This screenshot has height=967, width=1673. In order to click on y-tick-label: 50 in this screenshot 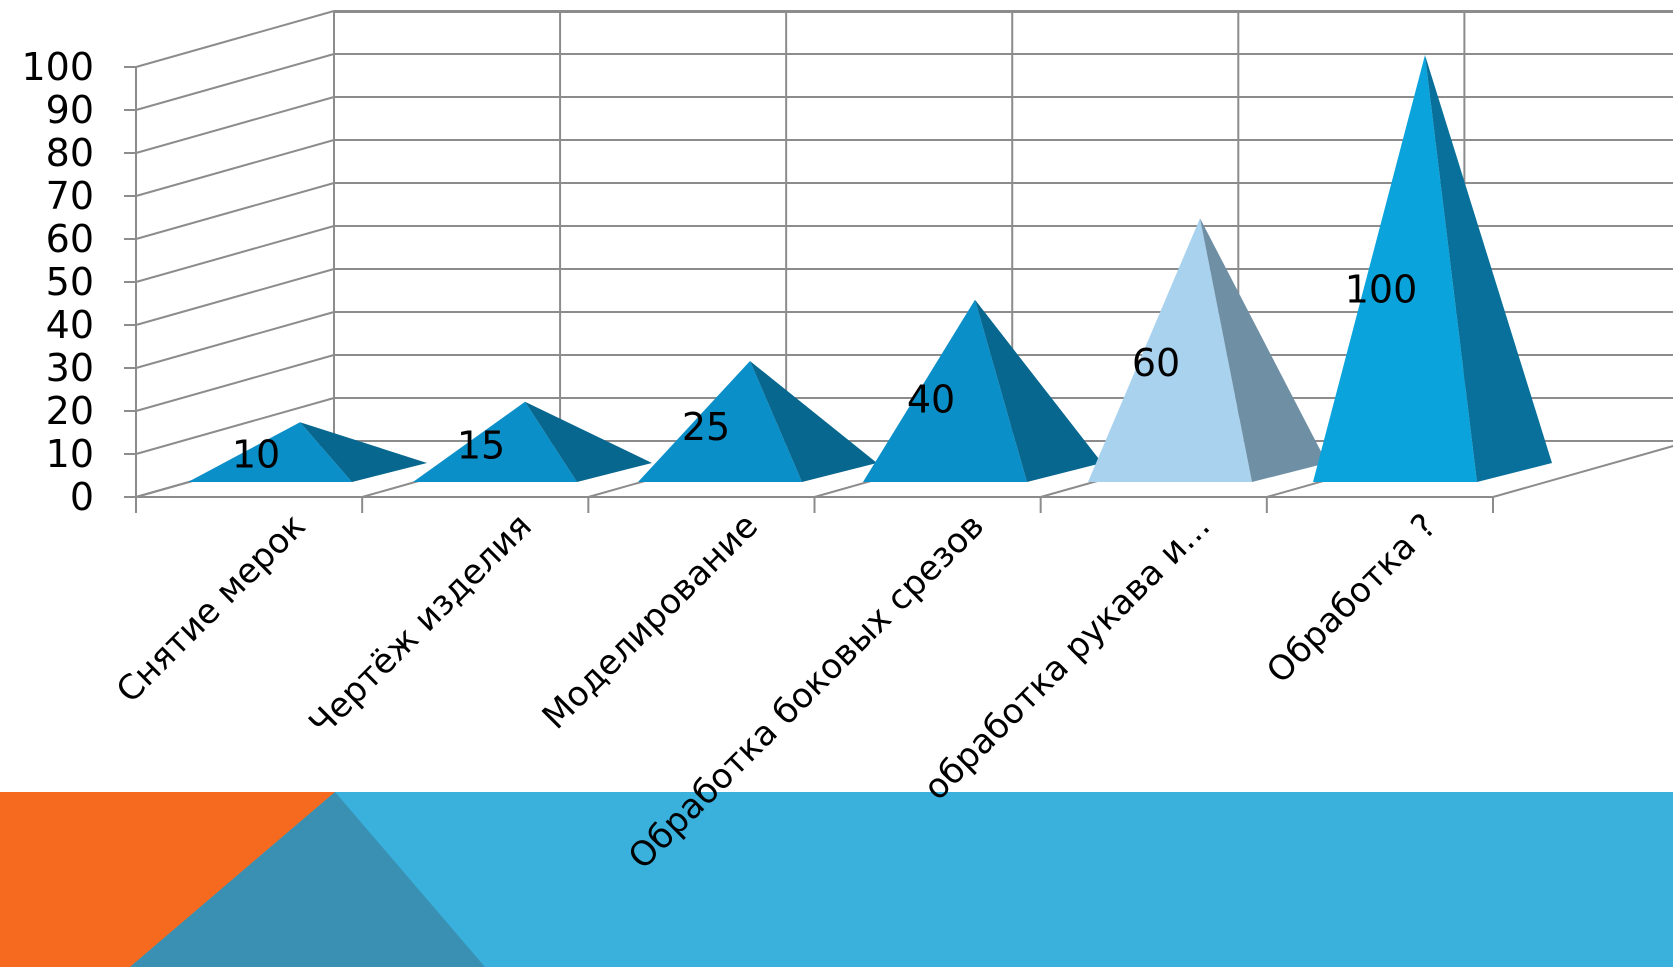, I will do `click(70, 282)`.